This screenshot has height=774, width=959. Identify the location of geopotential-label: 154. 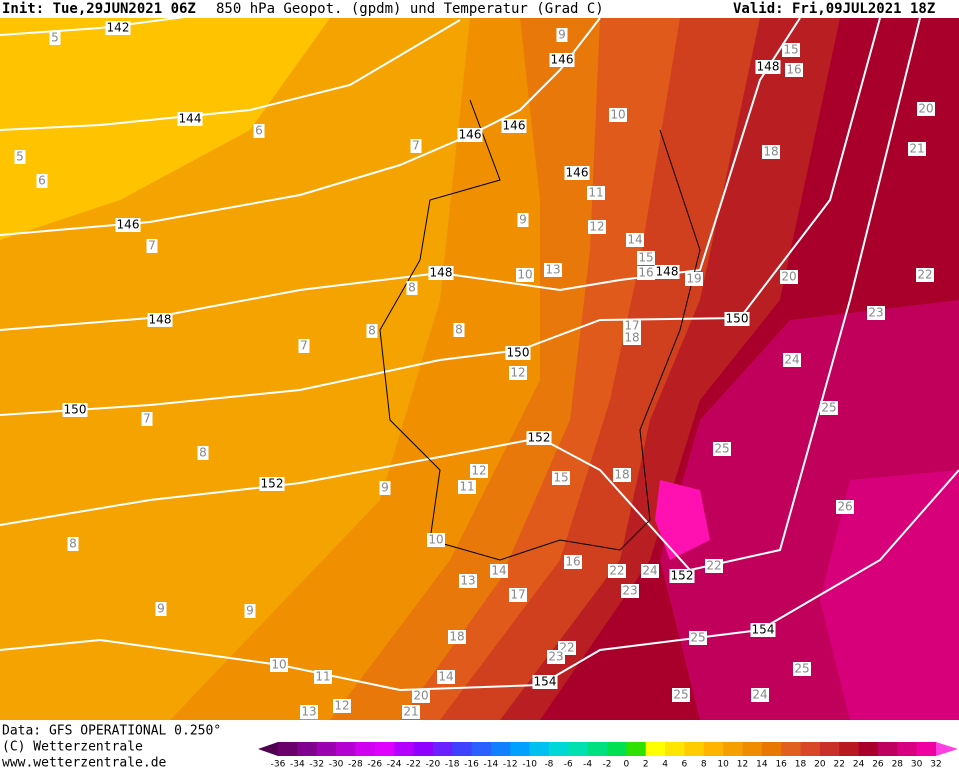
(763, 630).